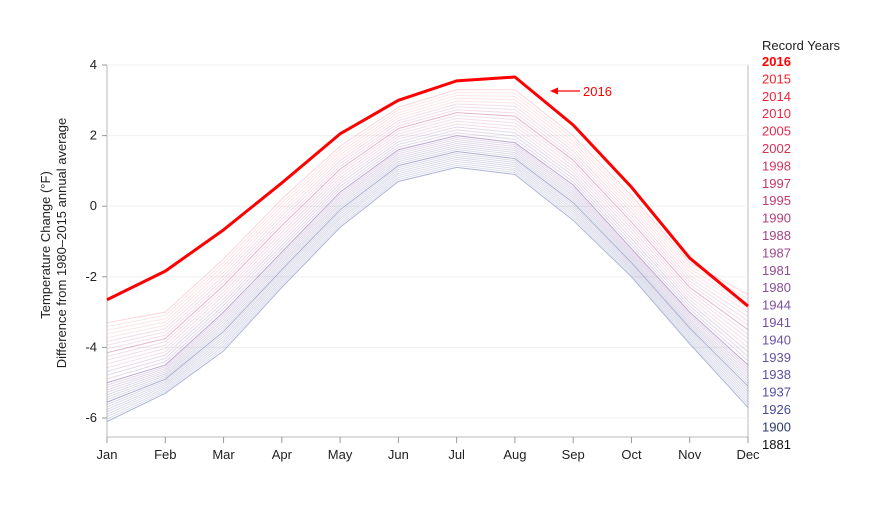 This screenshot has width=880, height=505. I want to click on x-tick-label: Apr, so click(282, 454).